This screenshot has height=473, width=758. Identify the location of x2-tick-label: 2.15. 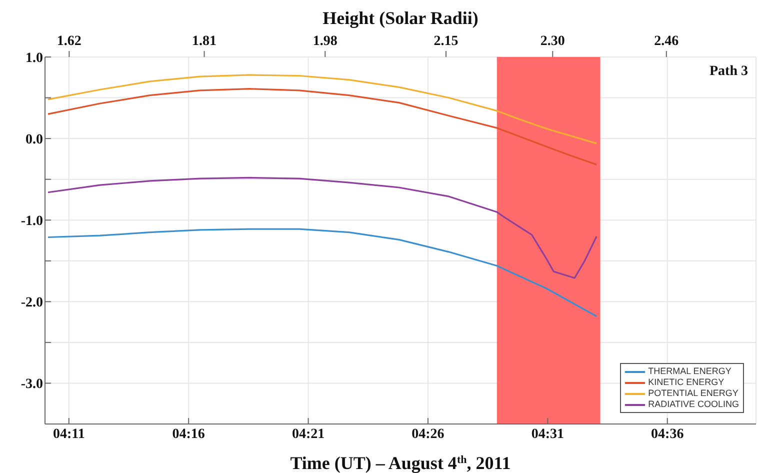
(446, 41).